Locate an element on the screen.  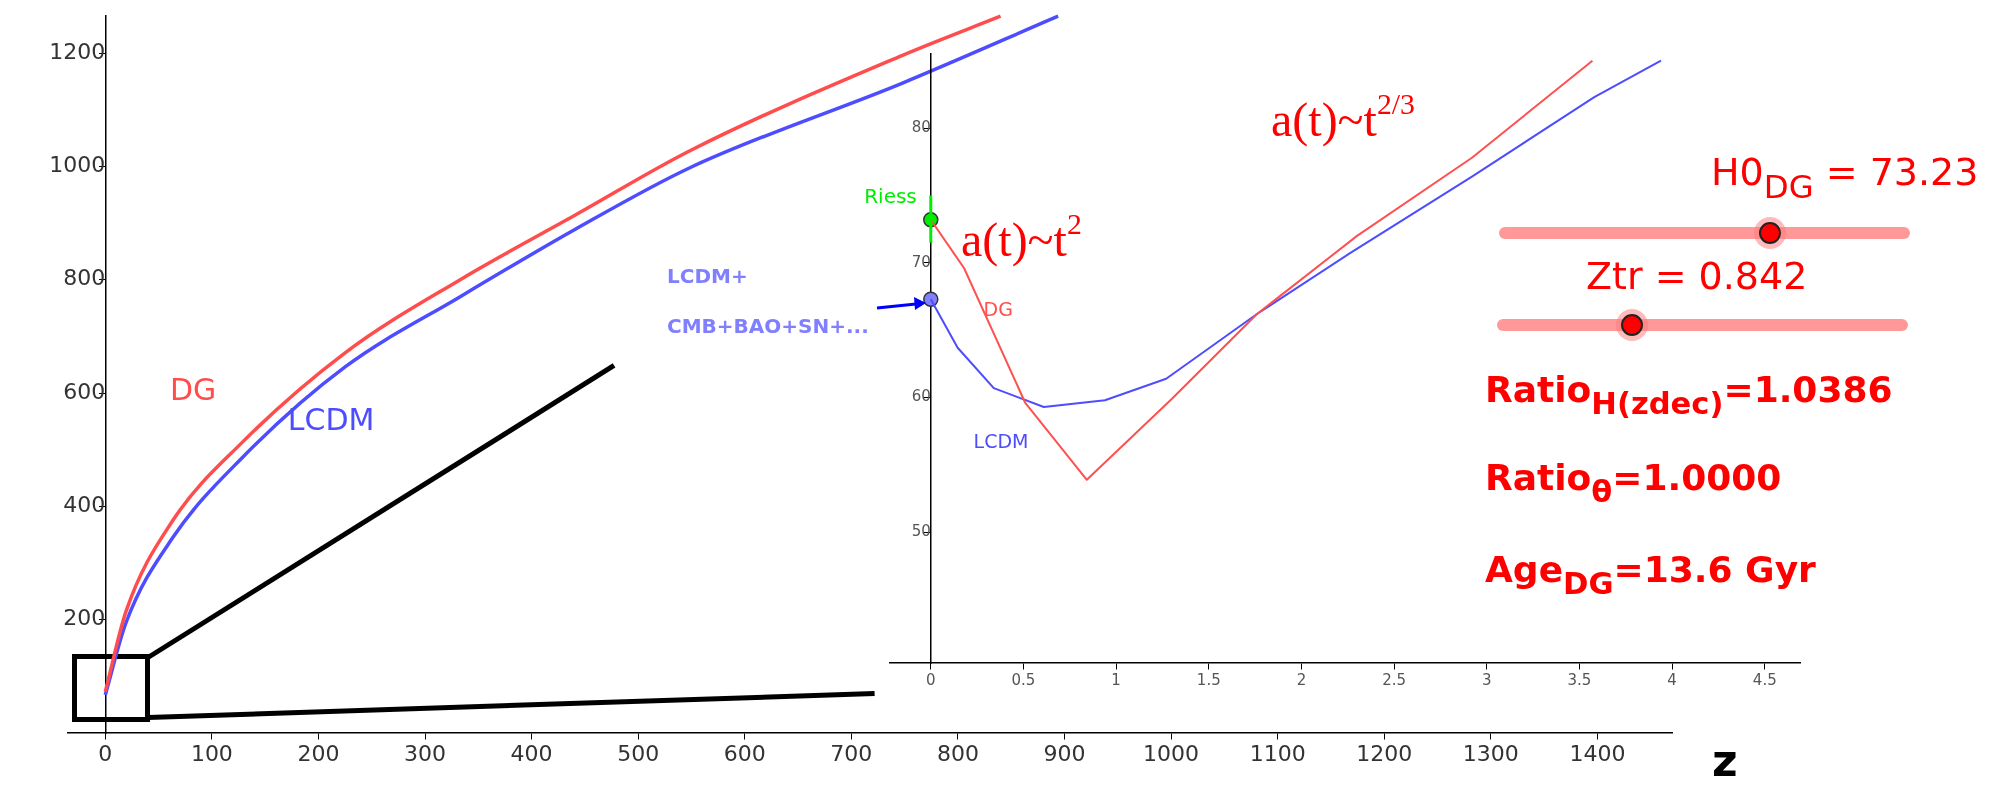
y-tick-label: 80 is located at coordinates (921, 126).